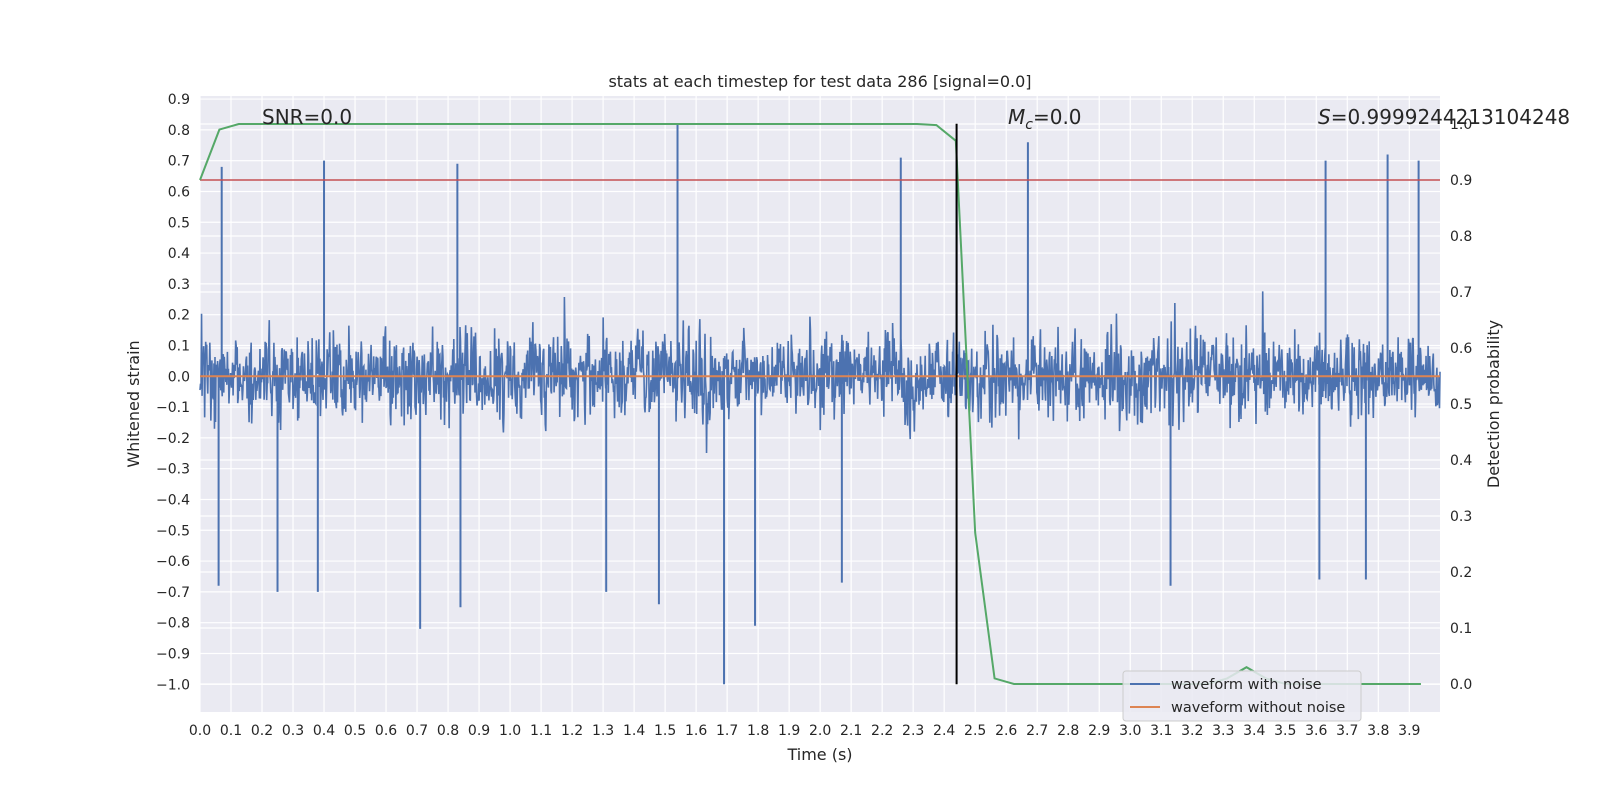  Describe the element at coordinates (510, 731) in the screenshot. I see `x-tick-label: 1.0` at that location.